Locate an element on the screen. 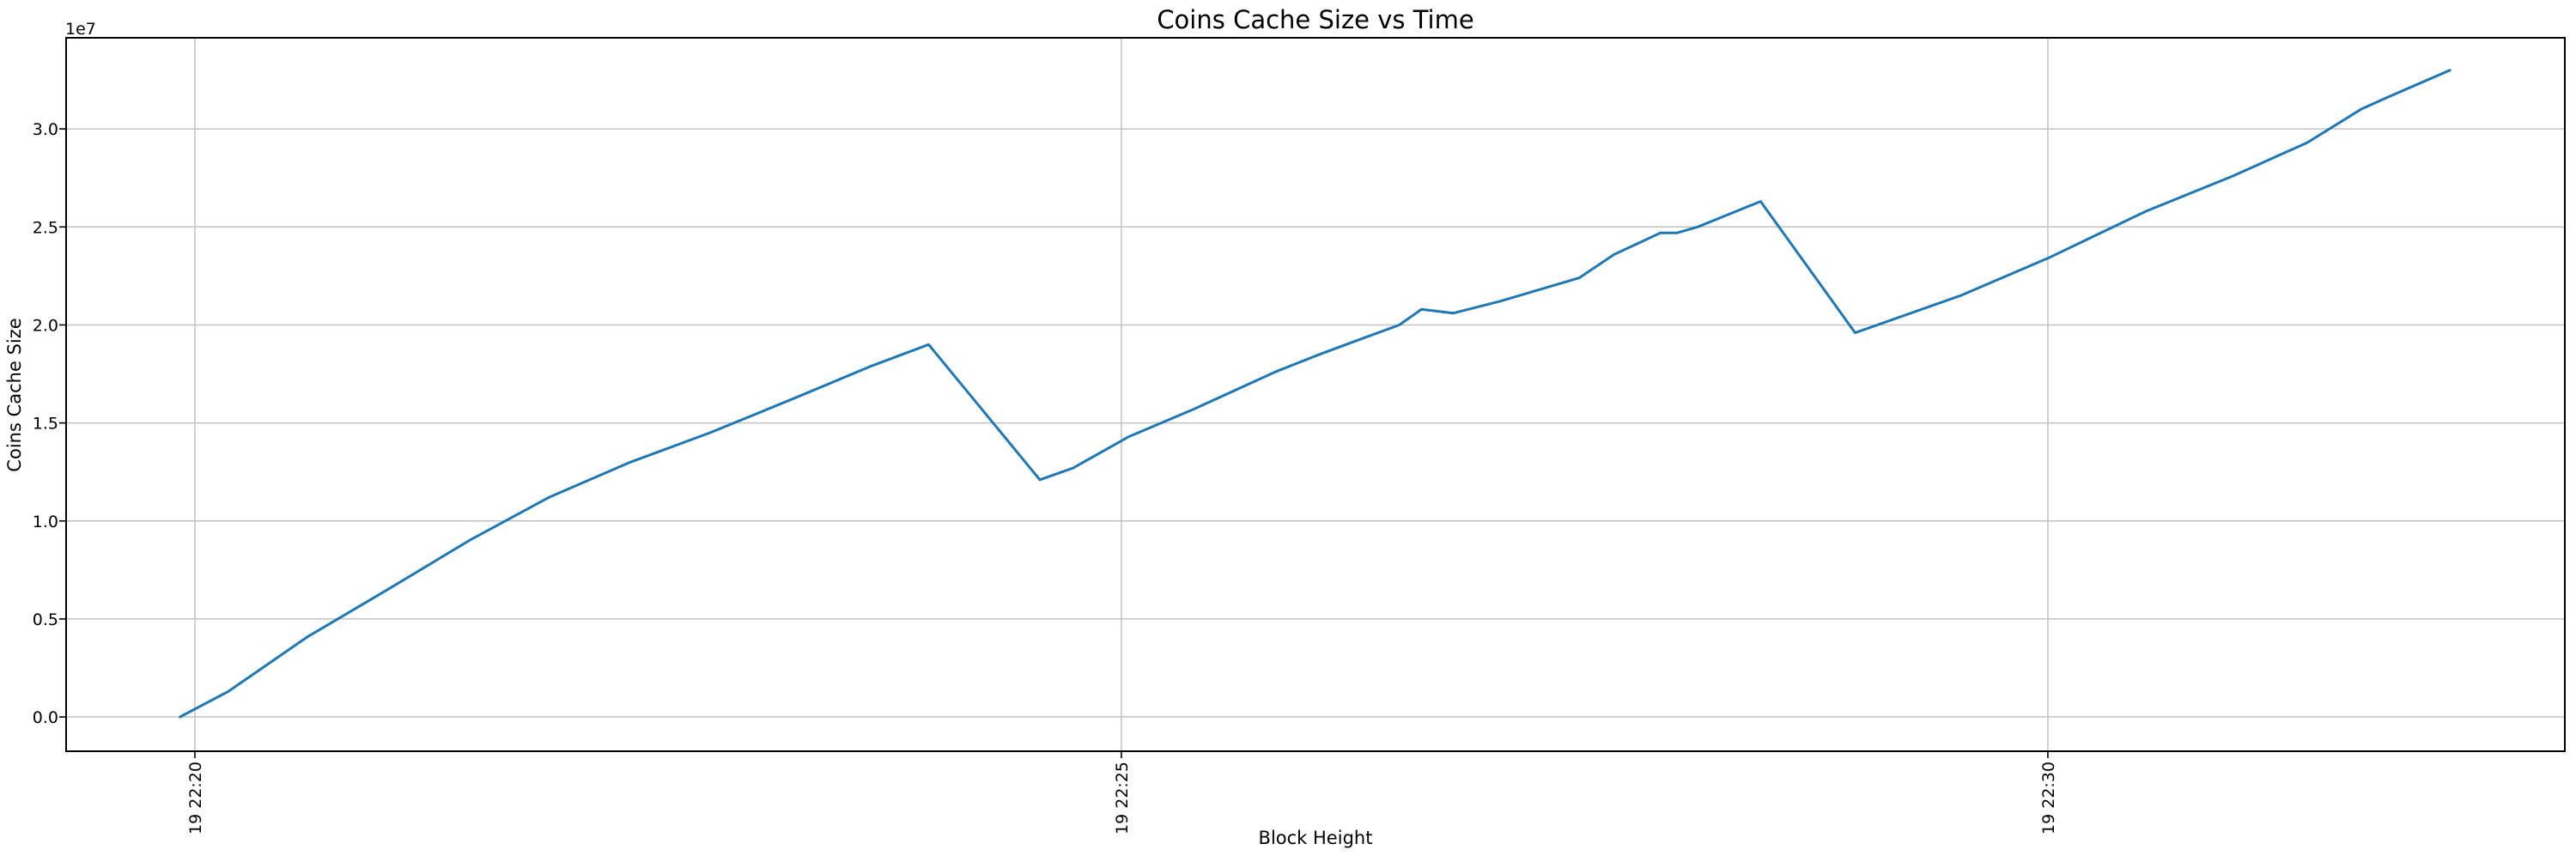 The height and width of the screenshot is (862, 2576). x-tick-label: 19 22:25 is located at coordinates (1122, 798).